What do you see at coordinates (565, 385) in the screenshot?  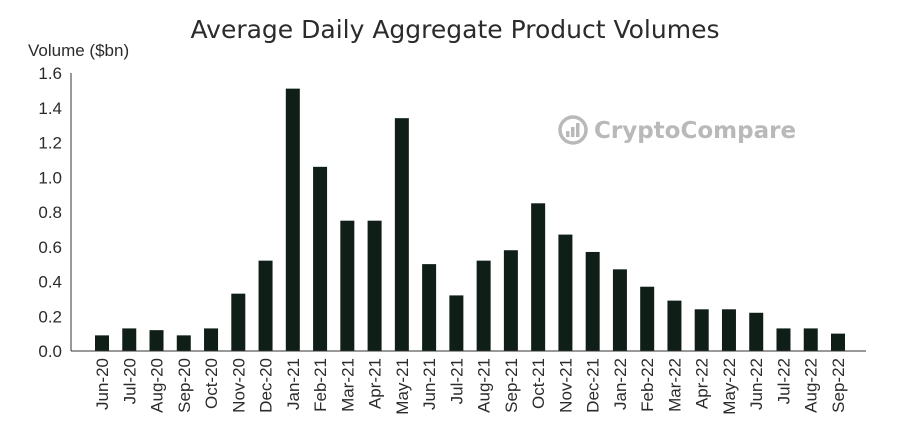 I see `x-tick-label: Nov-21` at bounding box center [565, 385].